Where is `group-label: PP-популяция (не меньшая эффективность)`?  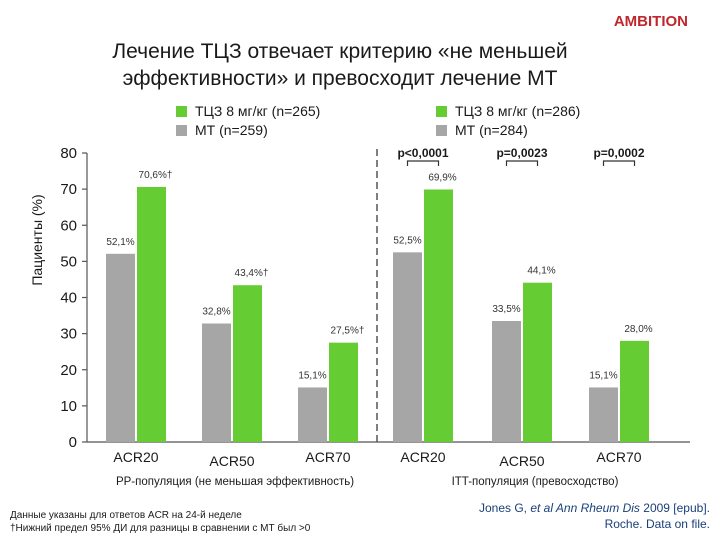
group-label: PP-популяция (не меньшая эффективность) is located at coordinates (235, 482).